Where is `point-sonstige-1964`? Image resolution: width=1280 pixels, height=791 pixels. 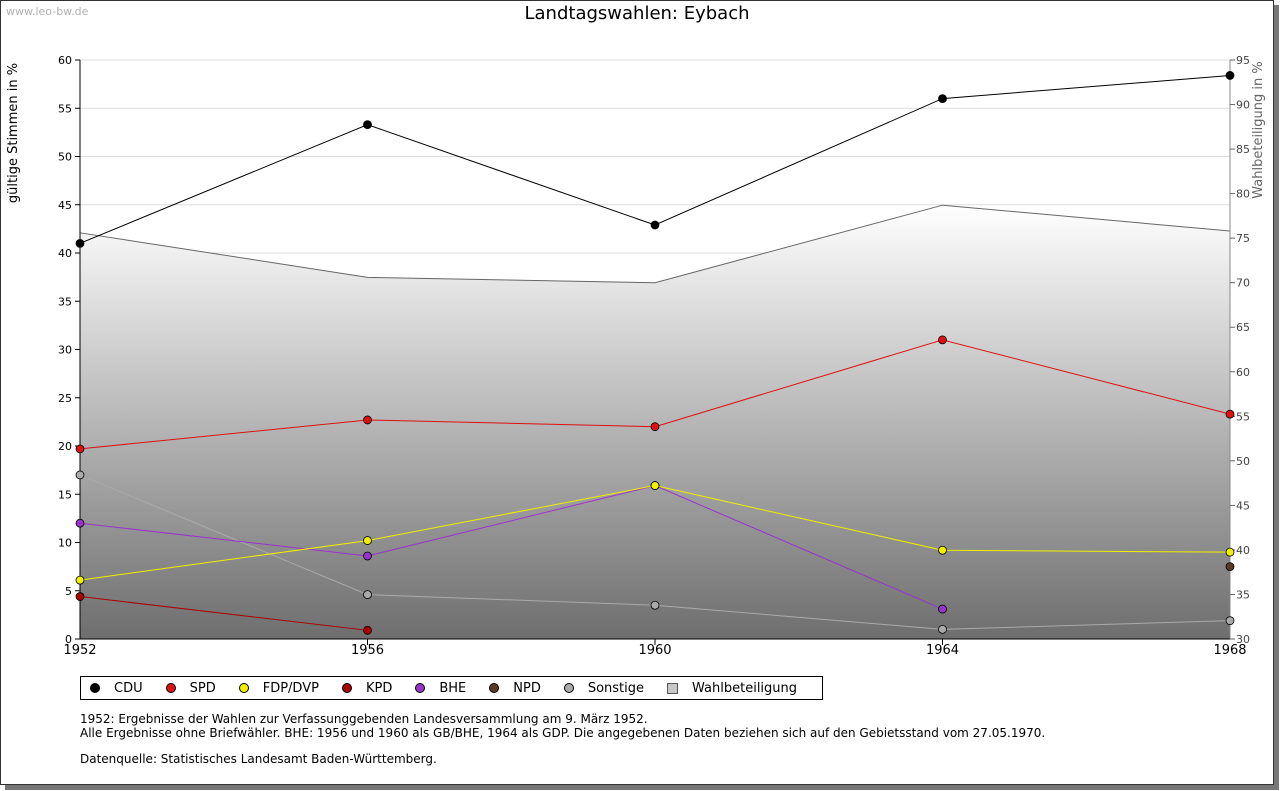
point-sonstige-1964 is located at coordinates (942, 629).